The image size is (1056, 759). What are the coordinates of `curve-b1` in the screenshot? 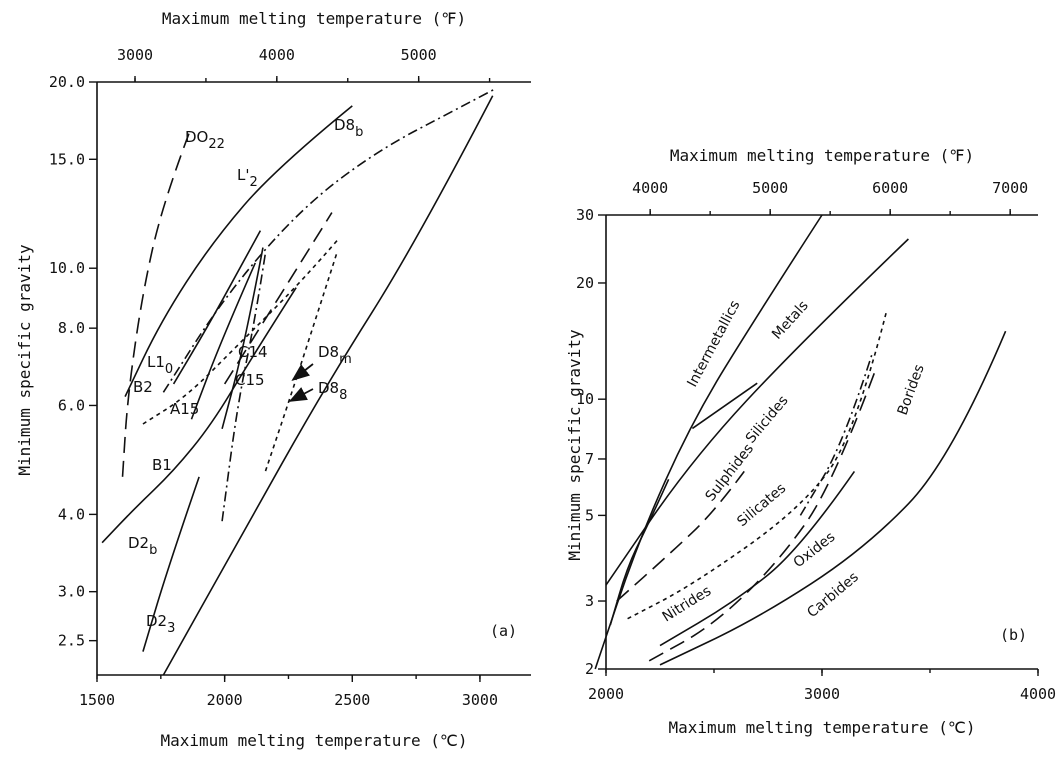 It's located at (199, 415).